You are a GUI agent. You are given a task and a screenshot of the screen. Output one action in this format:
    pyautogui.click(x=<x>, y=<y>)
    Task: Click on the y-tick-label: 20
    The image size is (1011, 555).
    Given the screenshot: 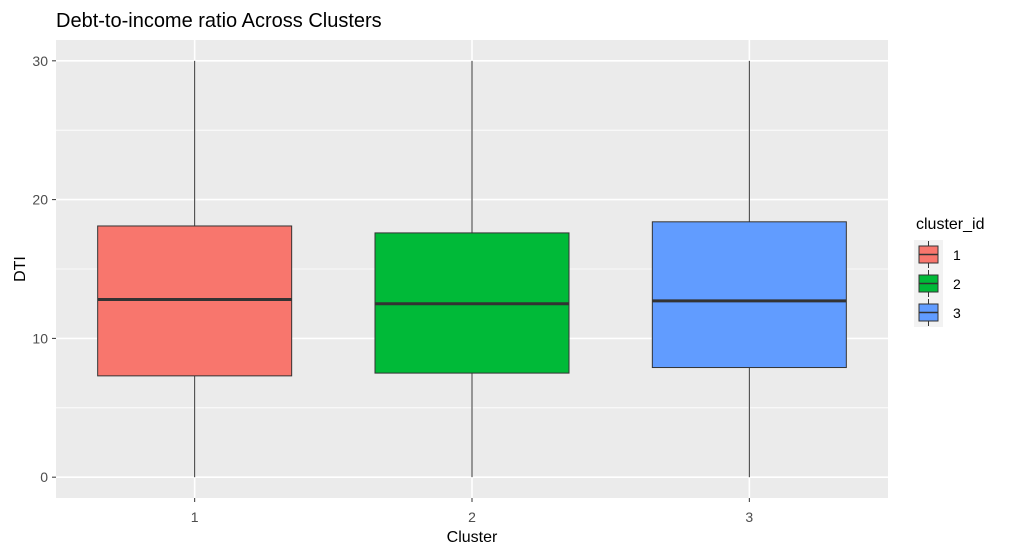 What is the action you would take?
    pyautogui.click(x=40, y=200)
    